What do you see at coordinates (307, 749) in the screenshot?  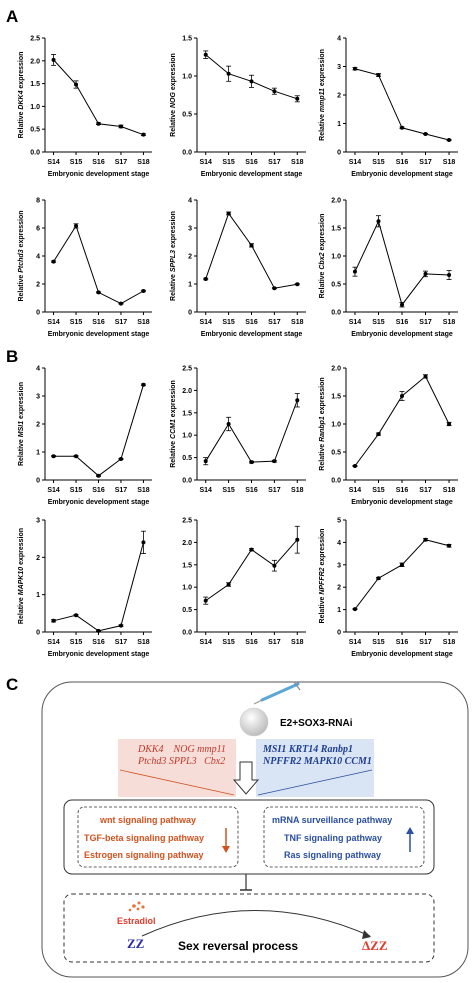 I see `up-genes-line-1: MSI1 KRT14 Ranbp1` at bounding box center [307, 749].